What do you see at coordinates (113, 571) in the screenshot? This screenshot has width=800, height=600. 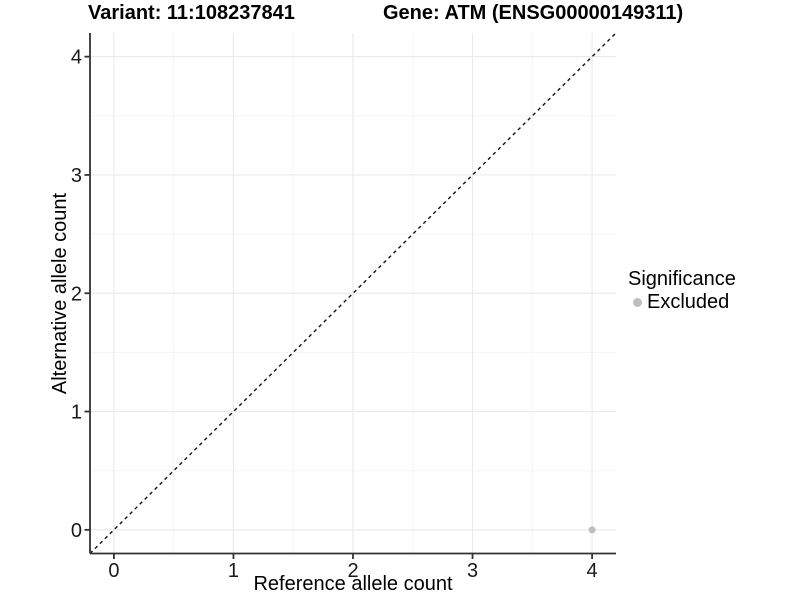 I see `x-tick-label: 0` at bounding box center [113, 571].